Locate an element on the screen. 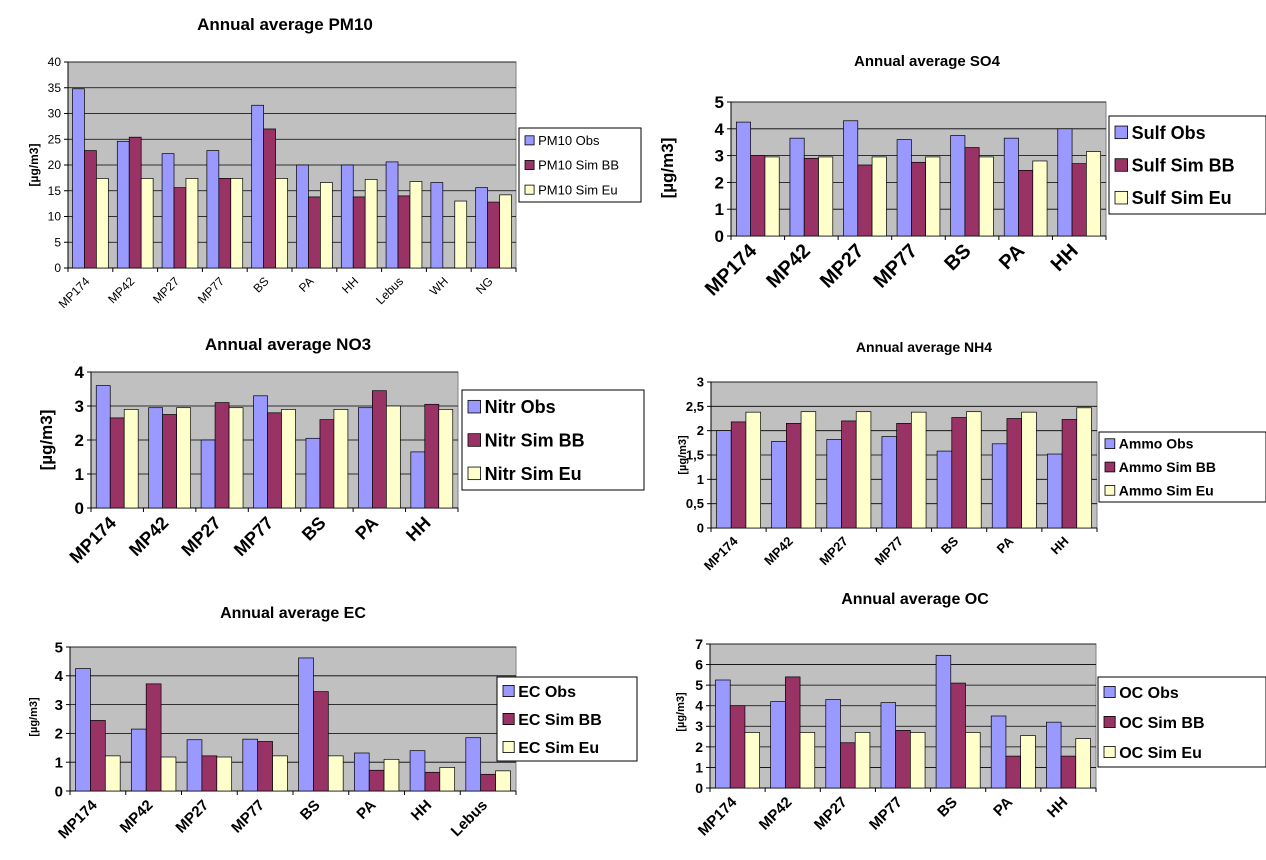 The height and width of the screenshot is (860, 1266). bar-sulf-sim-eu is located at coordinates (1093, 194).